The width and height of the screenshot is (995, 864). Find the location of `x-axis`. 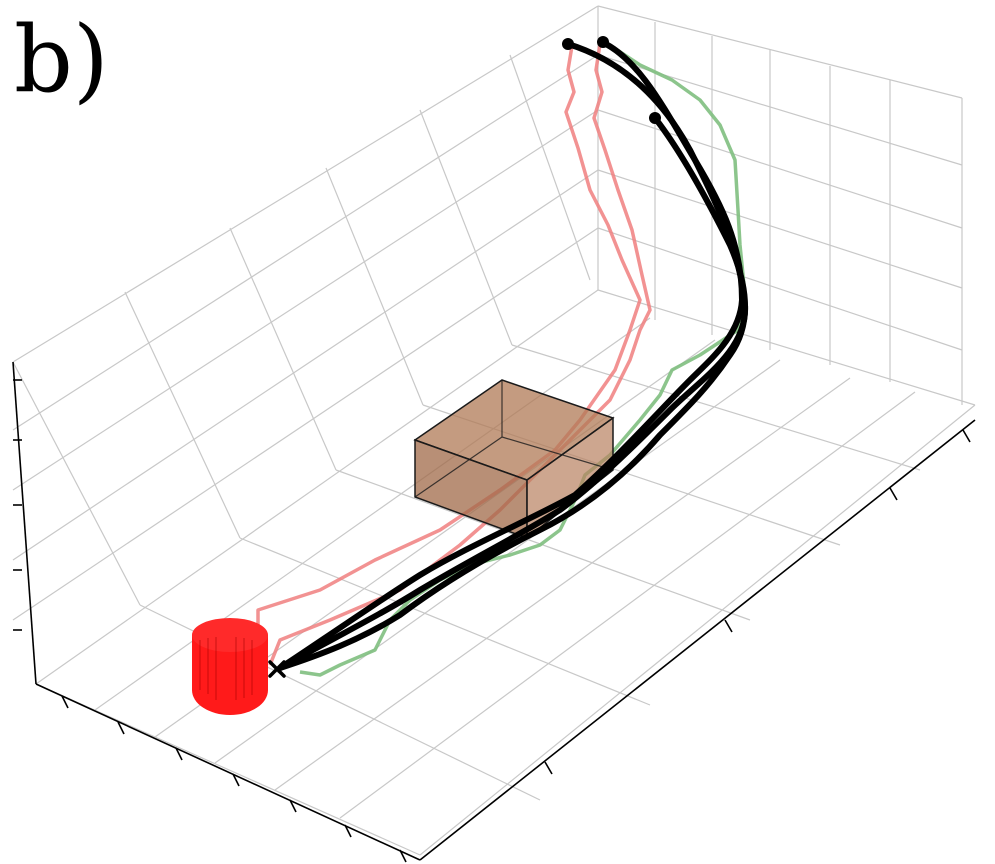

x-axis is located at coordinates (228, 772).